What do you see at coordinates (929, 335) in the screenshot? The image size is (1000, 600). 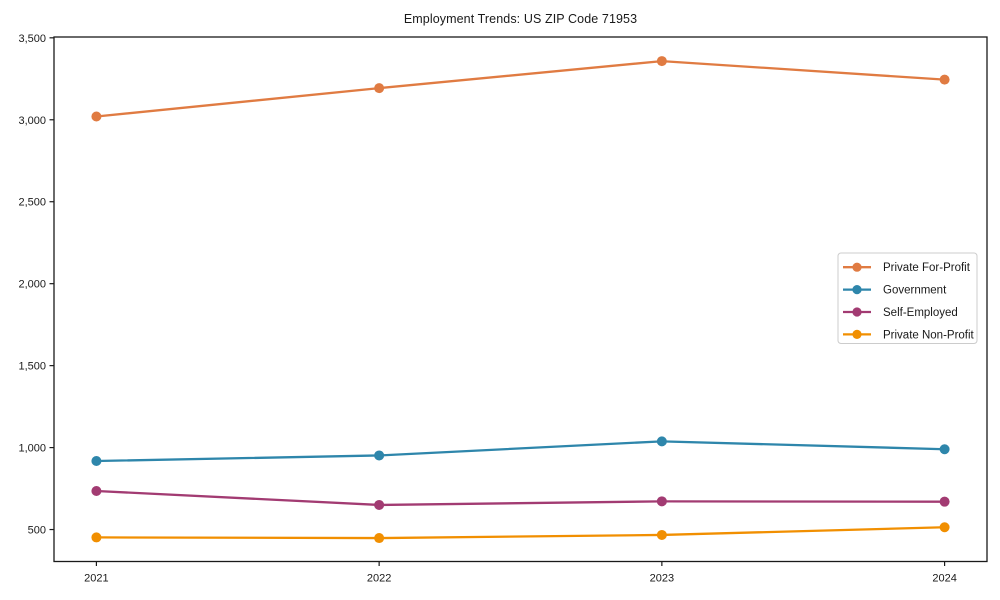 I see `legend-label: Private Non-Profit` at bounding box center [929, 335].